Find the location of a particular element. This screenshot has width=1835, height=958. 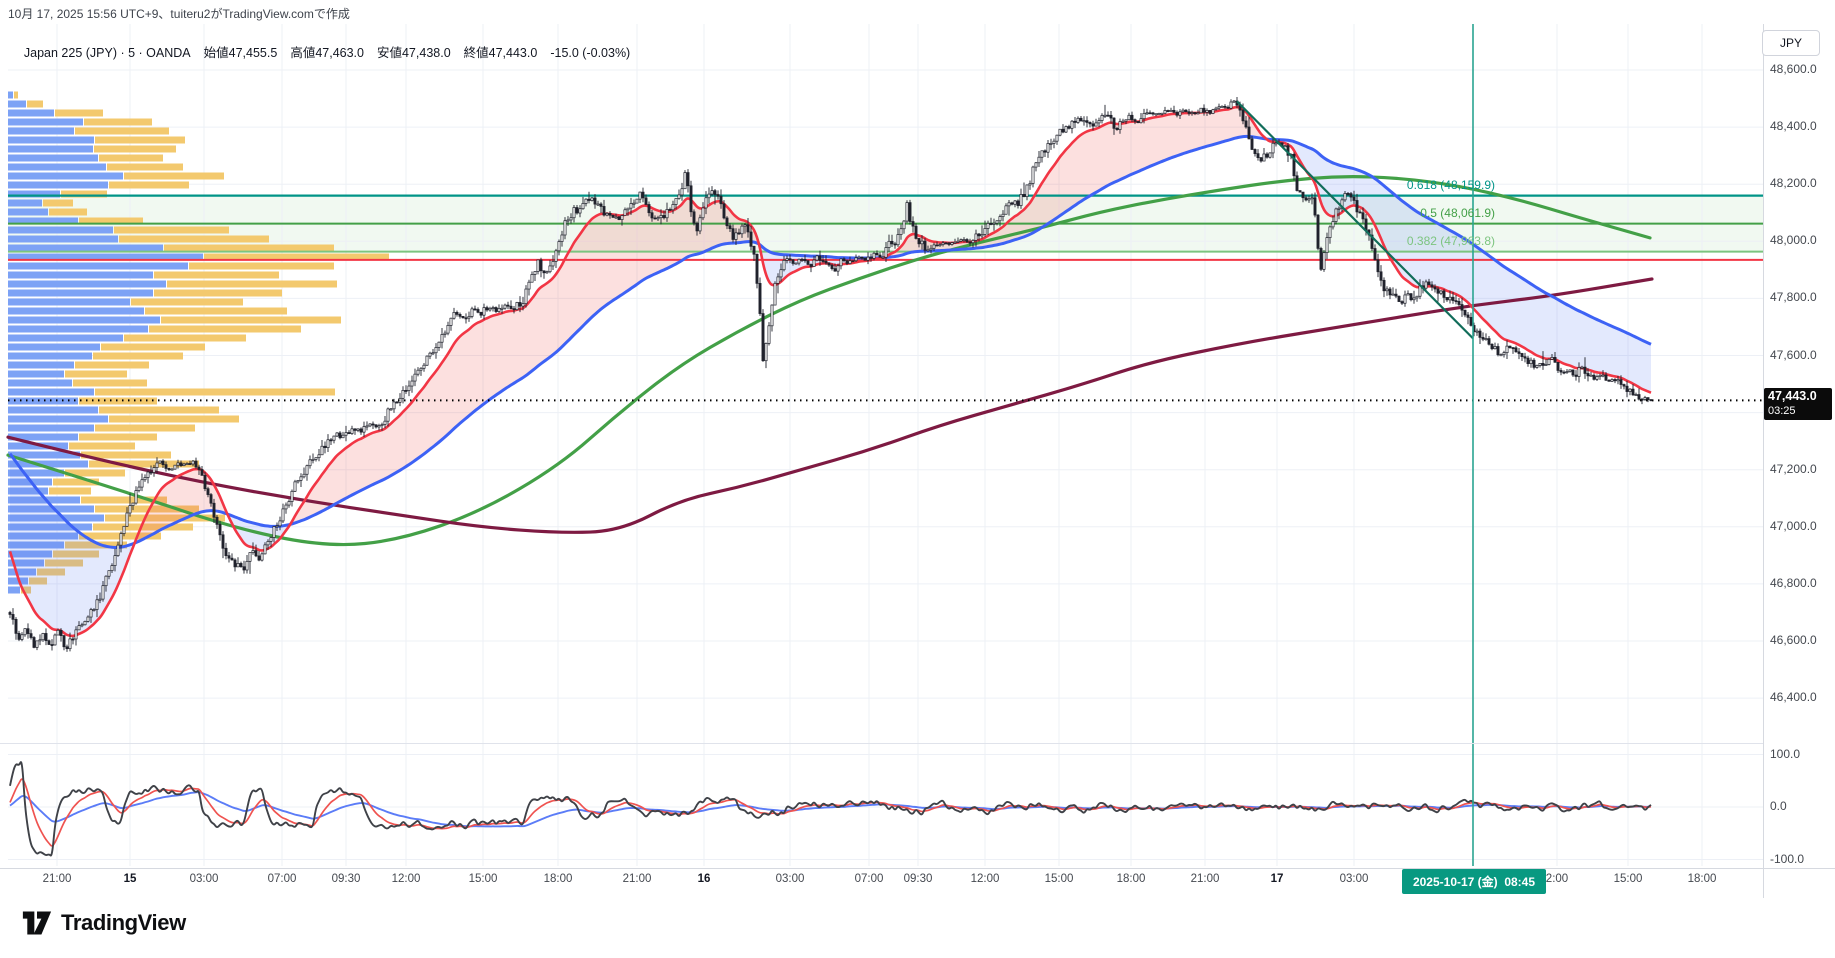

last-price-badge: 47,443.0 03:25 is located at coordinates (1798, 404).